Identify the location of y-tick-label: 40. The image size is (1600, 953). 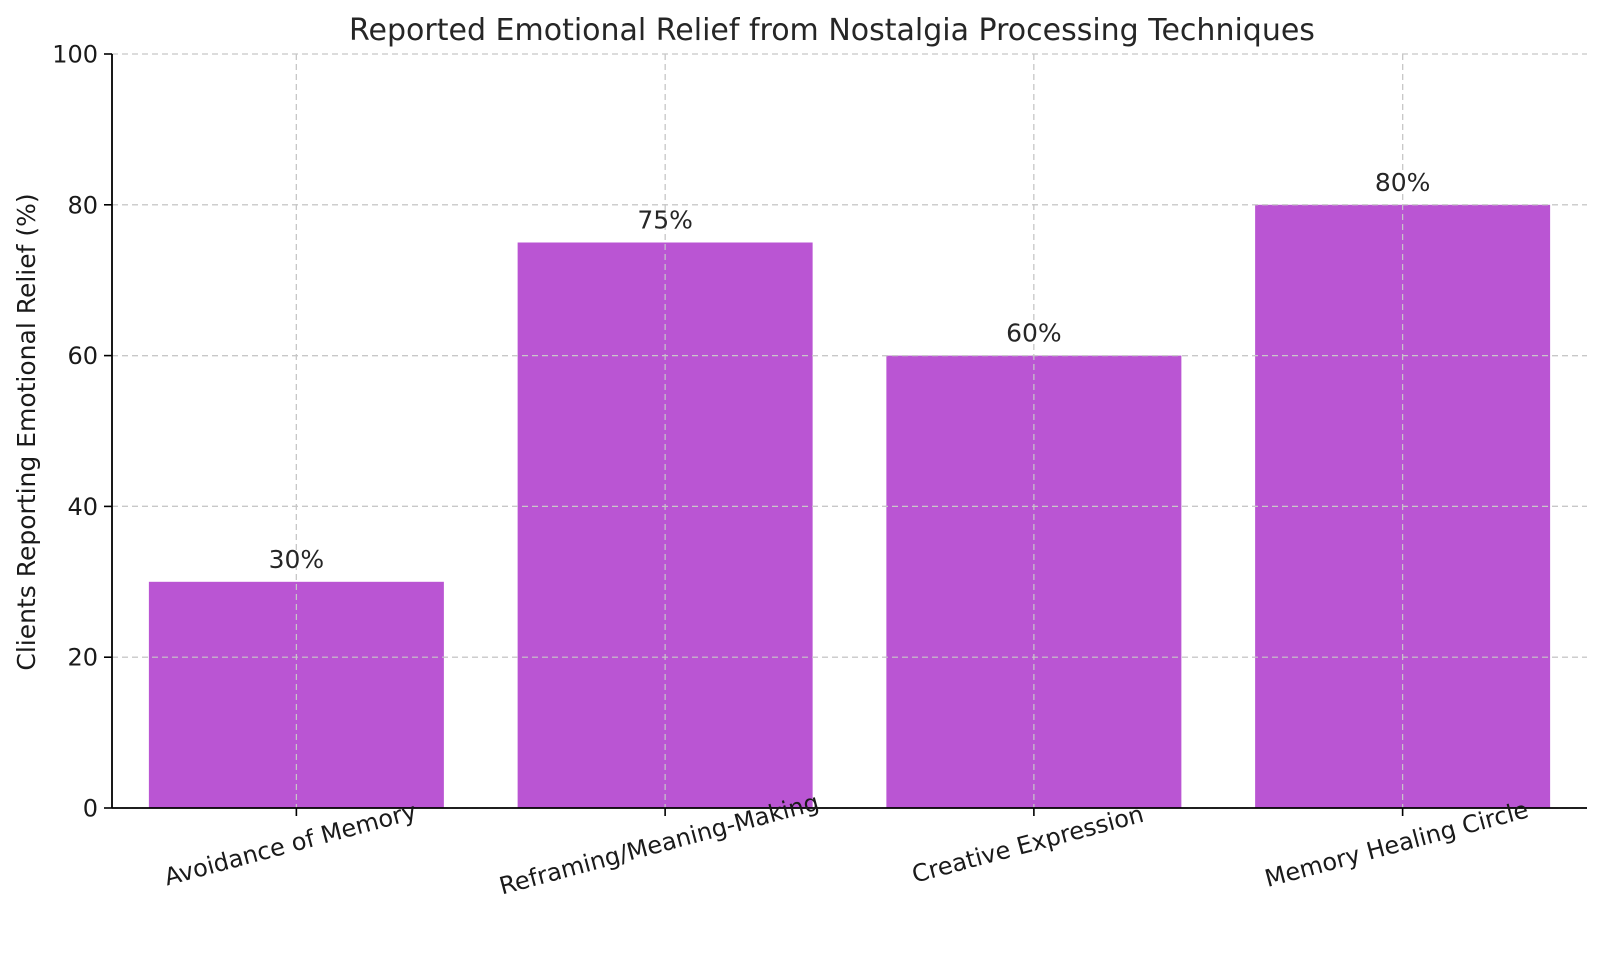
(82, 507).